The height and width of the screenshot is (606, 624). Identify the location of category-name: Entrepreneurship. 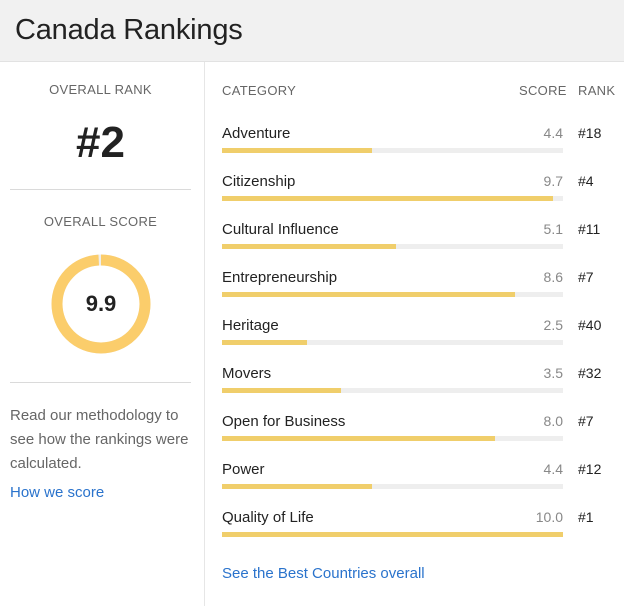
(280, 277).